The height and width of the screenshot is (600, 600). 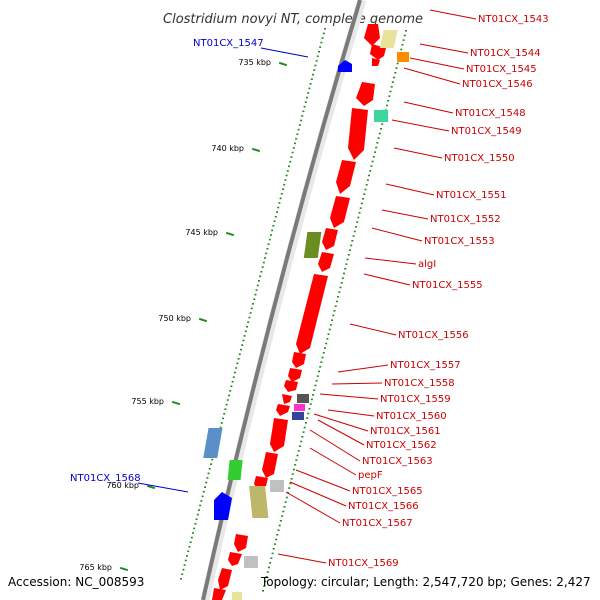 What do you see at coordinates (465, 219) in the screenshot?
I see `gene-label-right: NT01CX_1552` at bounding box center [465, 219].